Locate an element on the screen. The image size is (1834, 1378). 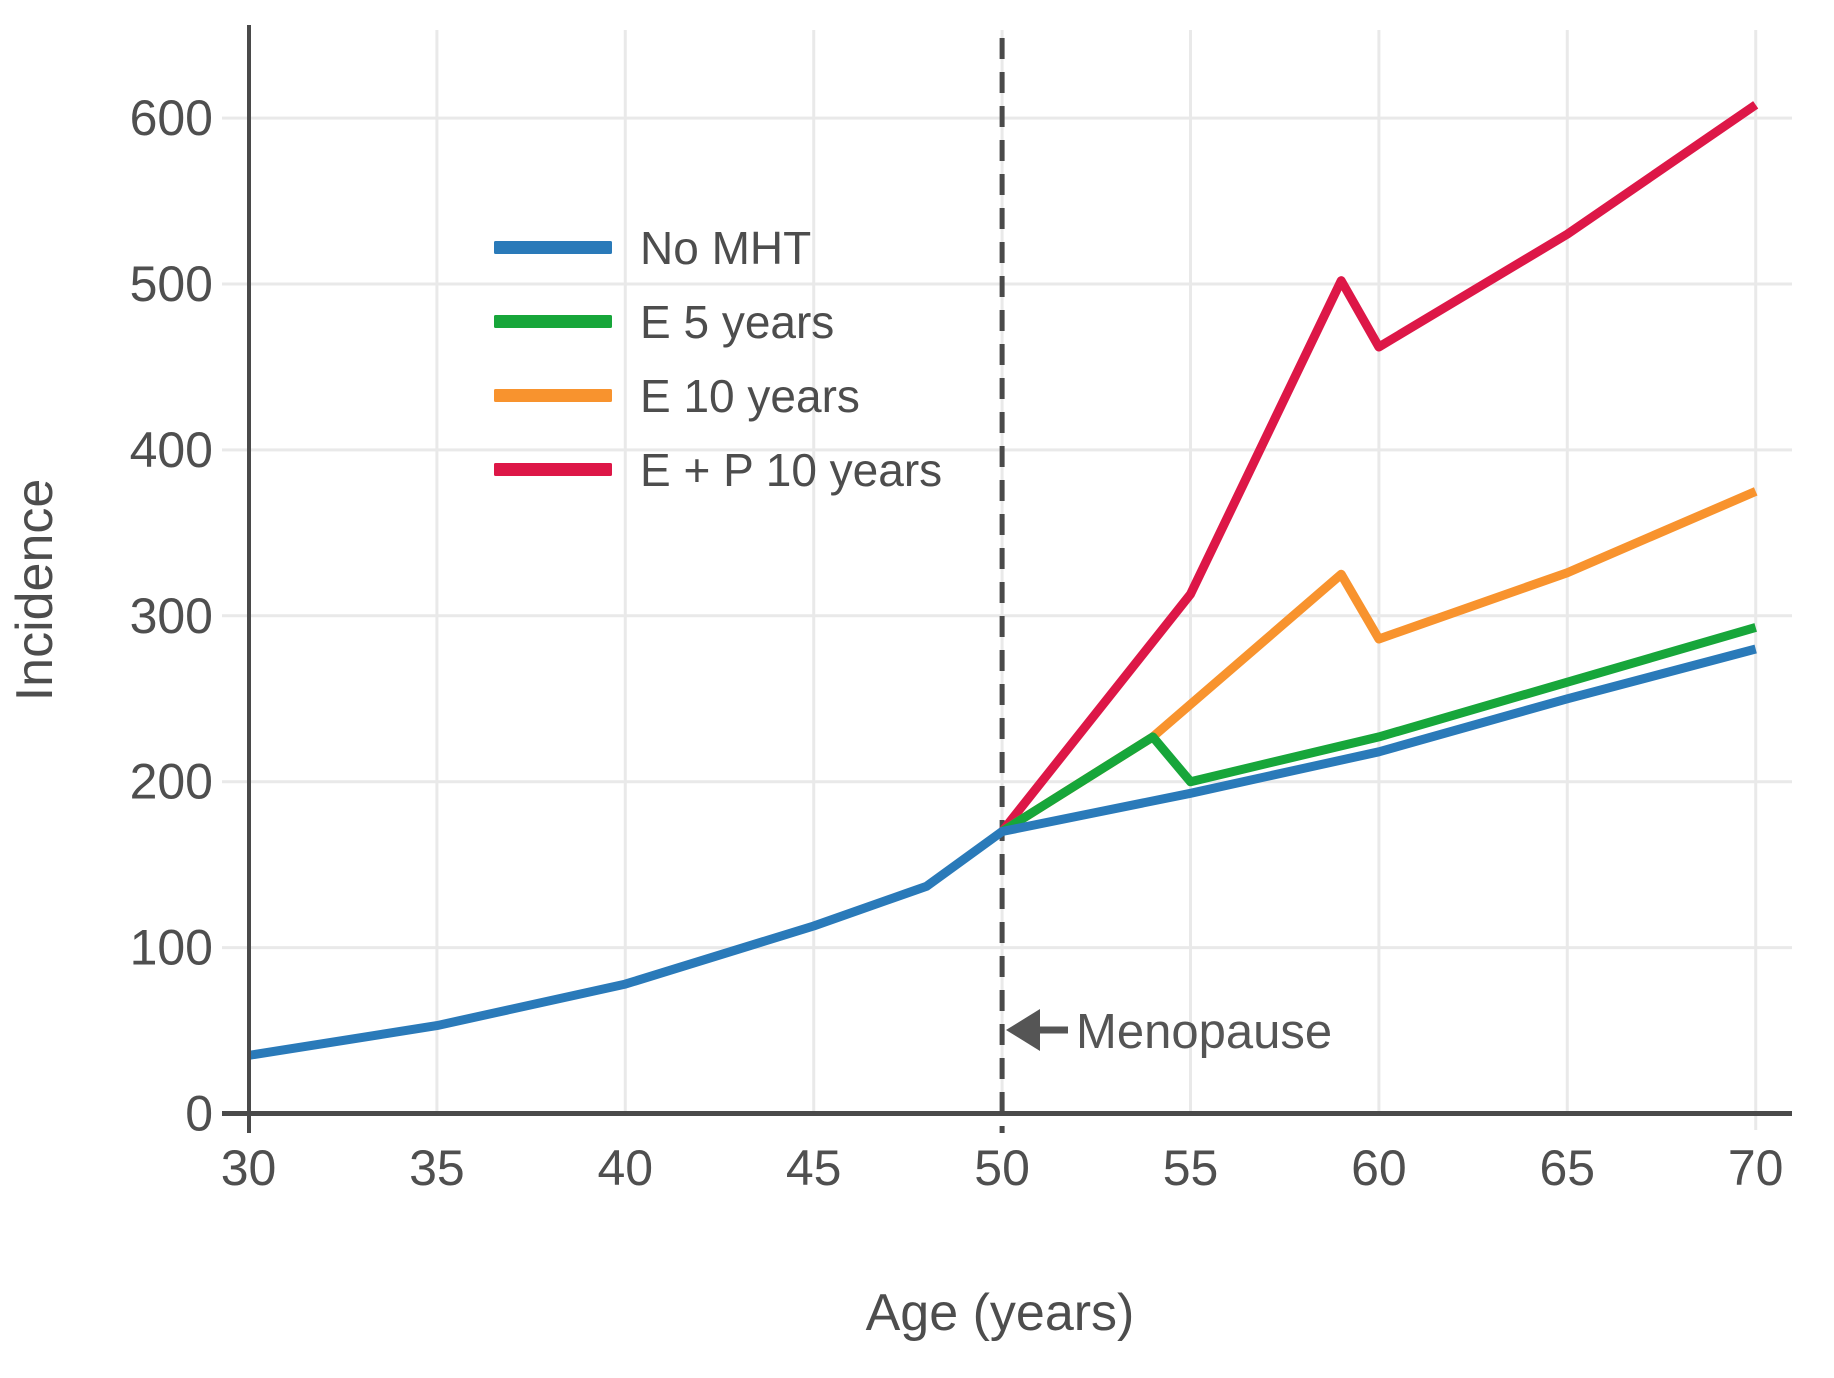
x-tick-label-50: 50 is located at coordinates (1002, 1168).